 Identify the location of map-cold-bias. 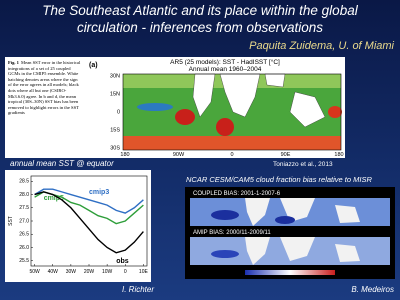
(155, 107).